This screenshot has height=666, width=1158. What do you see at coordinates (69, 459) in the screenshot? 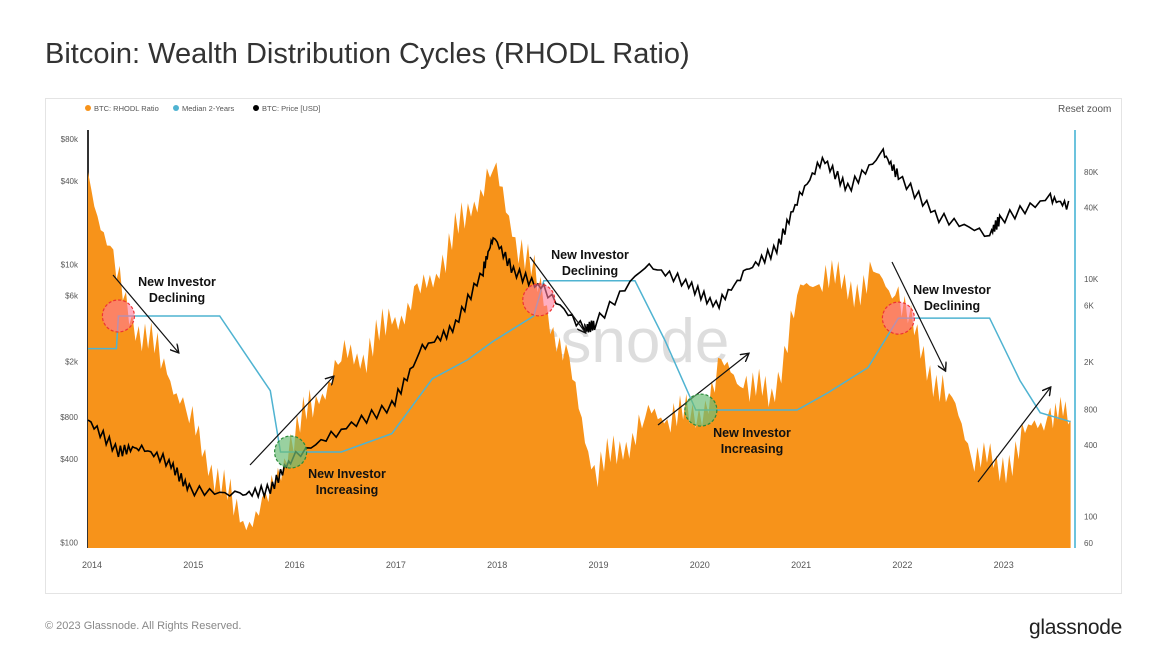
I see `y-left-tick: $400` at bounding box center [69, 459].